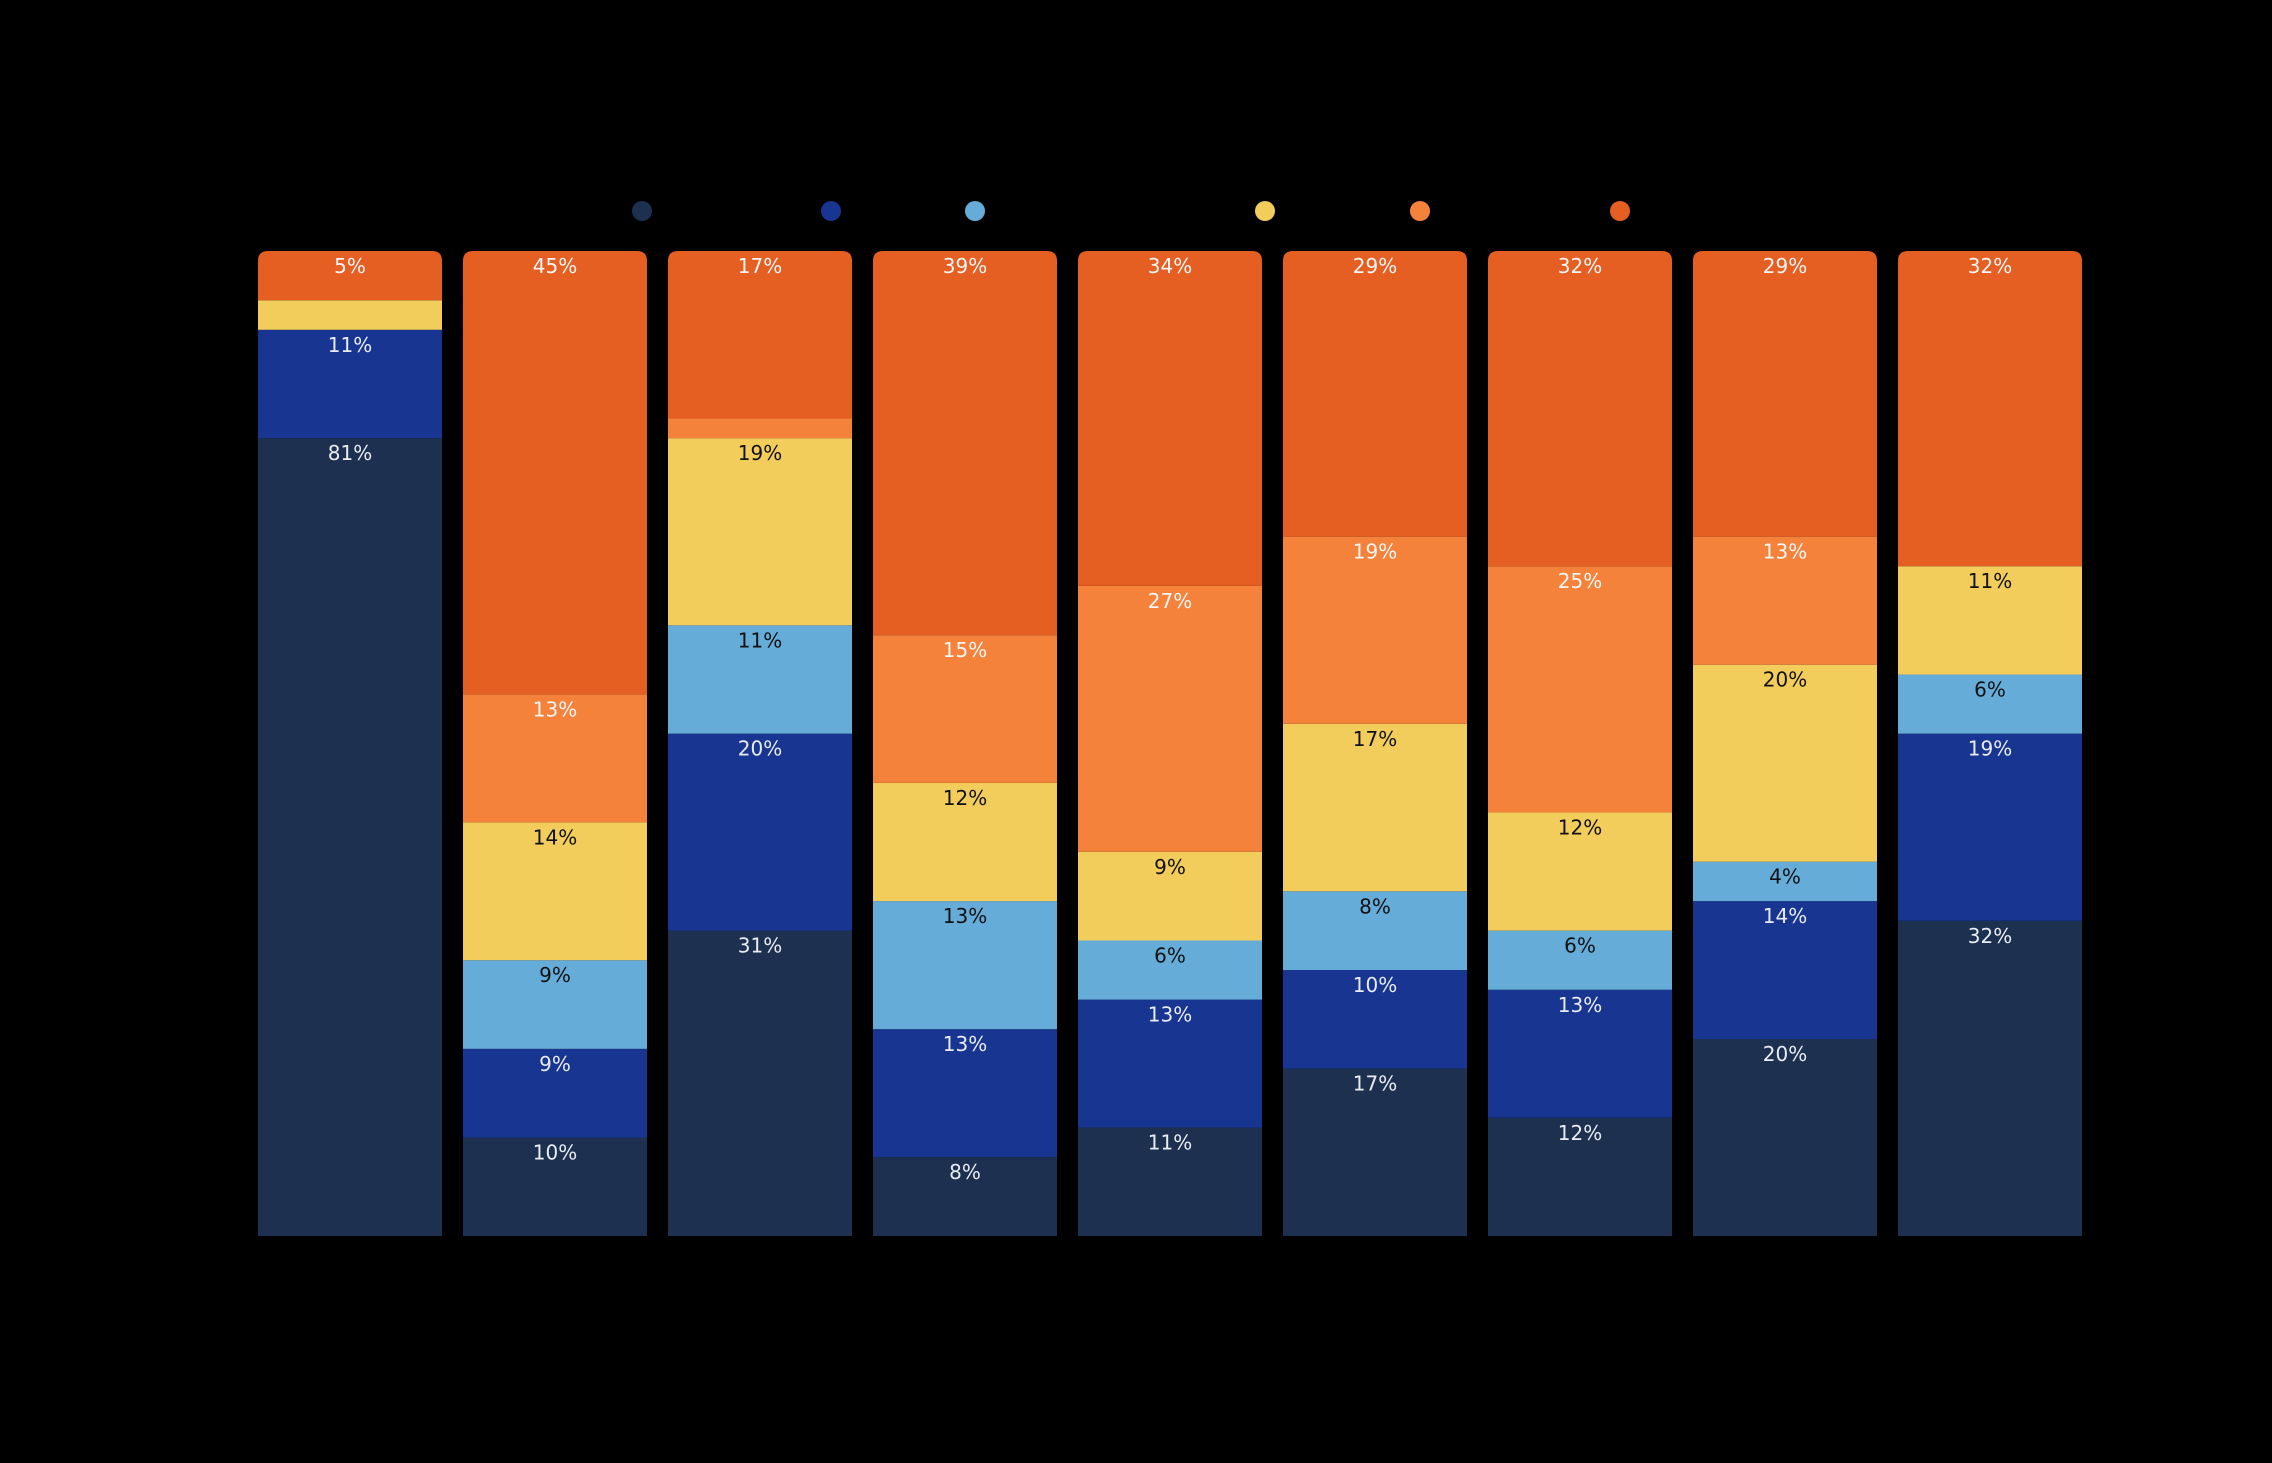 This screenshot has height=1463, width=2272. Describe the element at coordinates (1375, 906) in the screenshot. I see `data-label-6-3: 8%` at that location.